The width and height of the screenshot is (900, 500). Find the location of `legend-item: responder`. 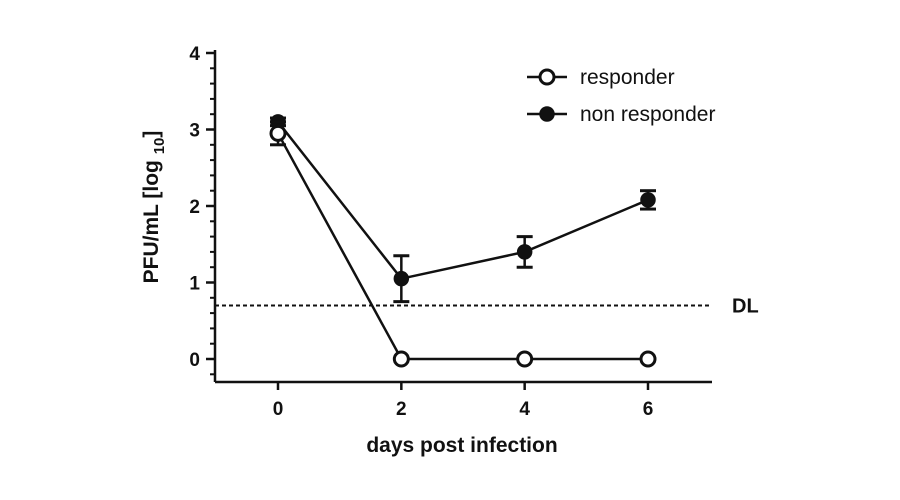

legend-item: responder is located at coordinates (601, 77).